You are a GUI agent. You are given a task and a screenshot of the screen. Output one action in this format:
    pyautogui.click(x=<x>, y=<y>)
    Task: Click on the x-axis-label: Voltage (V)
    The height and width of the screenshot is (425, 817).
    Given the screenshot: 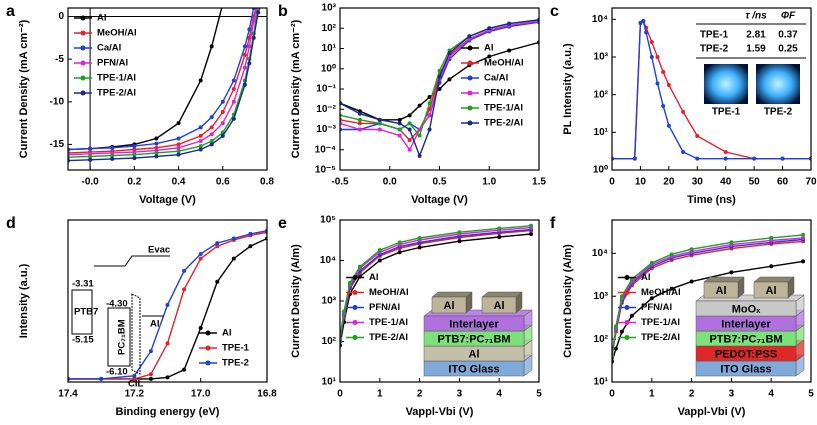 What is the action you would take?
    pyautogui.click(x=439, y=200)
    